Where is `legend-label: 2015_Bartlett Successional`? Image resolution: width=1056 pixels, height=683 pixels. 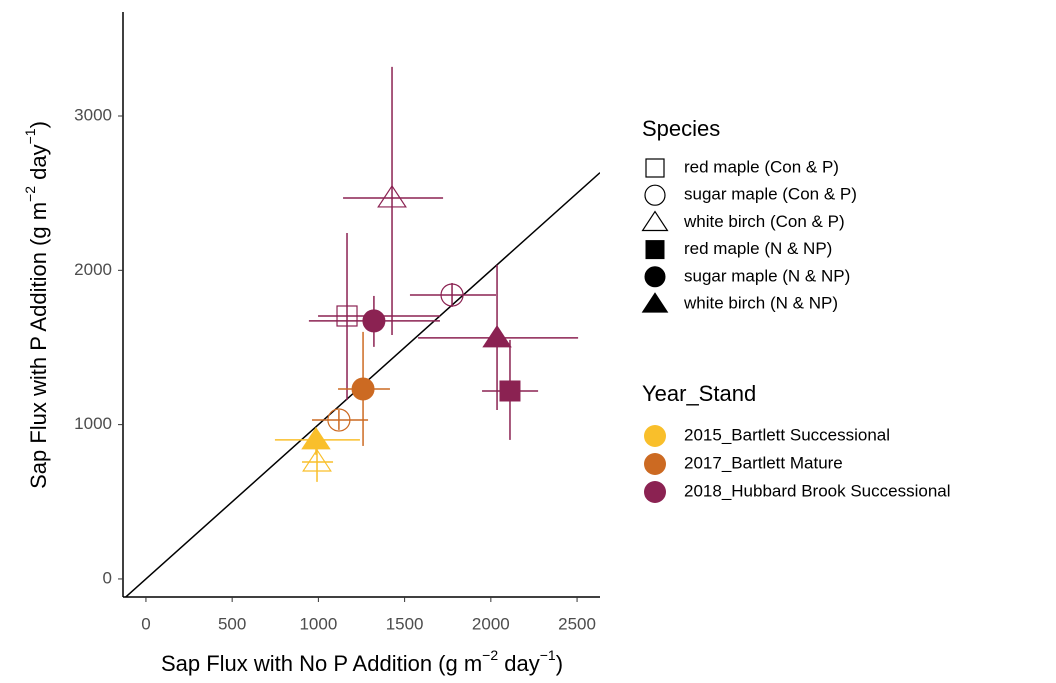
legend-label: 2015_Bartlett Successional is located at coordinates (787, 434).